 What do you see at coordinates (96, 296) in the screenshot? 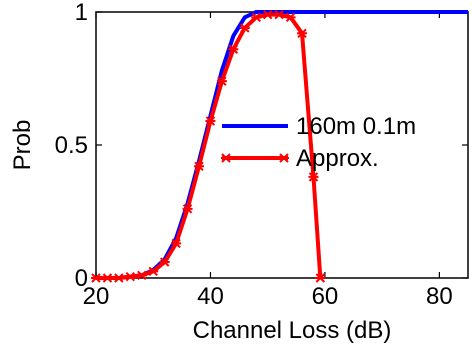
I see `x-tick-label: 20` at bounding box center [96, 296].